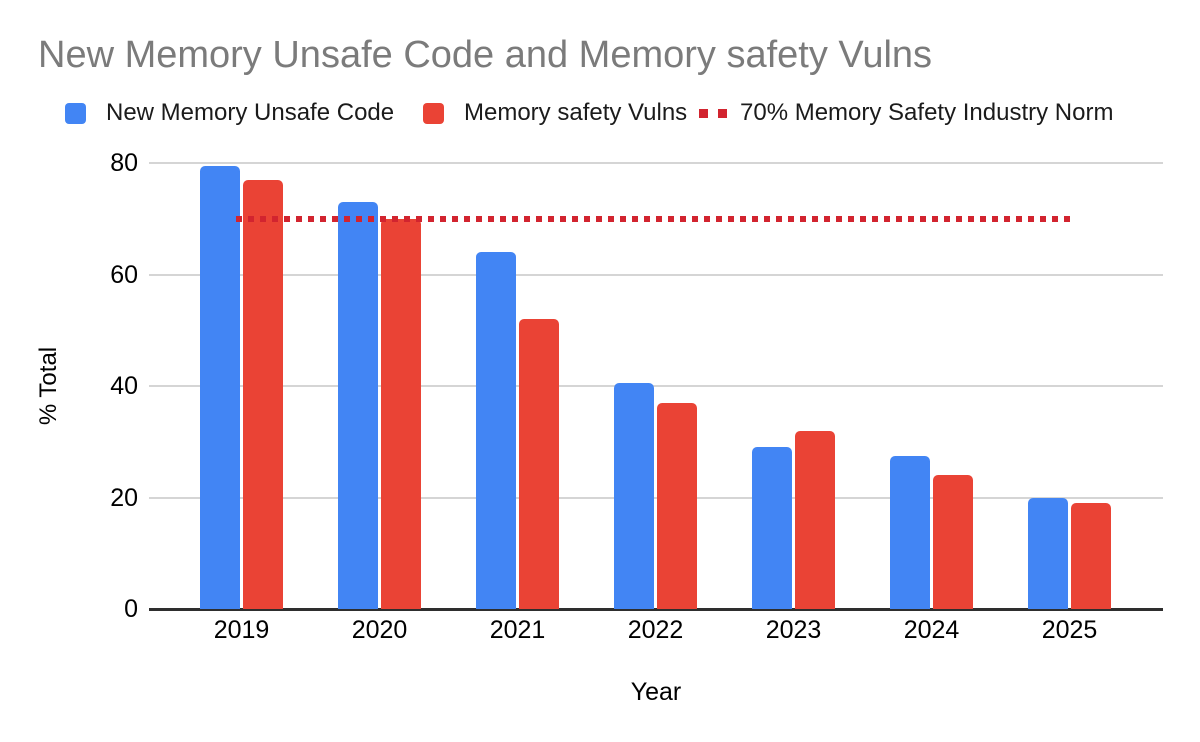 The width and height of the screenshot is (1200, 742). I want to click on bar-unsafe-code-2020, so click(358, 405).